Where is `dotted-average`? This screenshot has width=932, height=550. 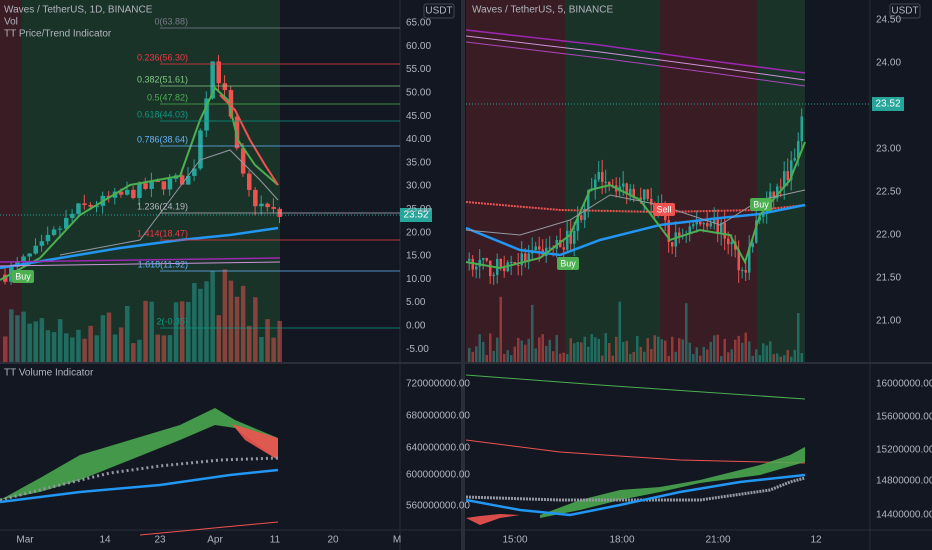
dotted-average is located at coordinates (635, 489).